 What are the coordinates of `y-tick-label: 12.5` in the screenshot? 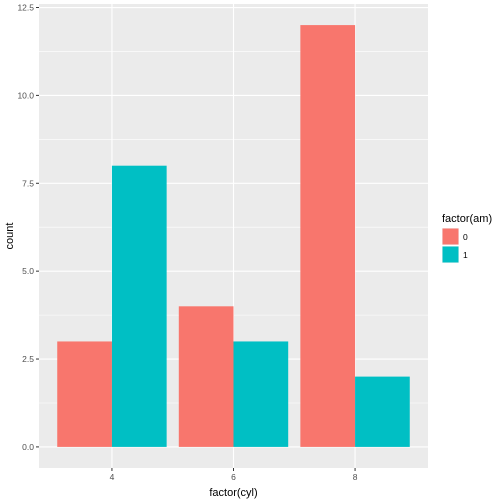 It's located at (25, 8).